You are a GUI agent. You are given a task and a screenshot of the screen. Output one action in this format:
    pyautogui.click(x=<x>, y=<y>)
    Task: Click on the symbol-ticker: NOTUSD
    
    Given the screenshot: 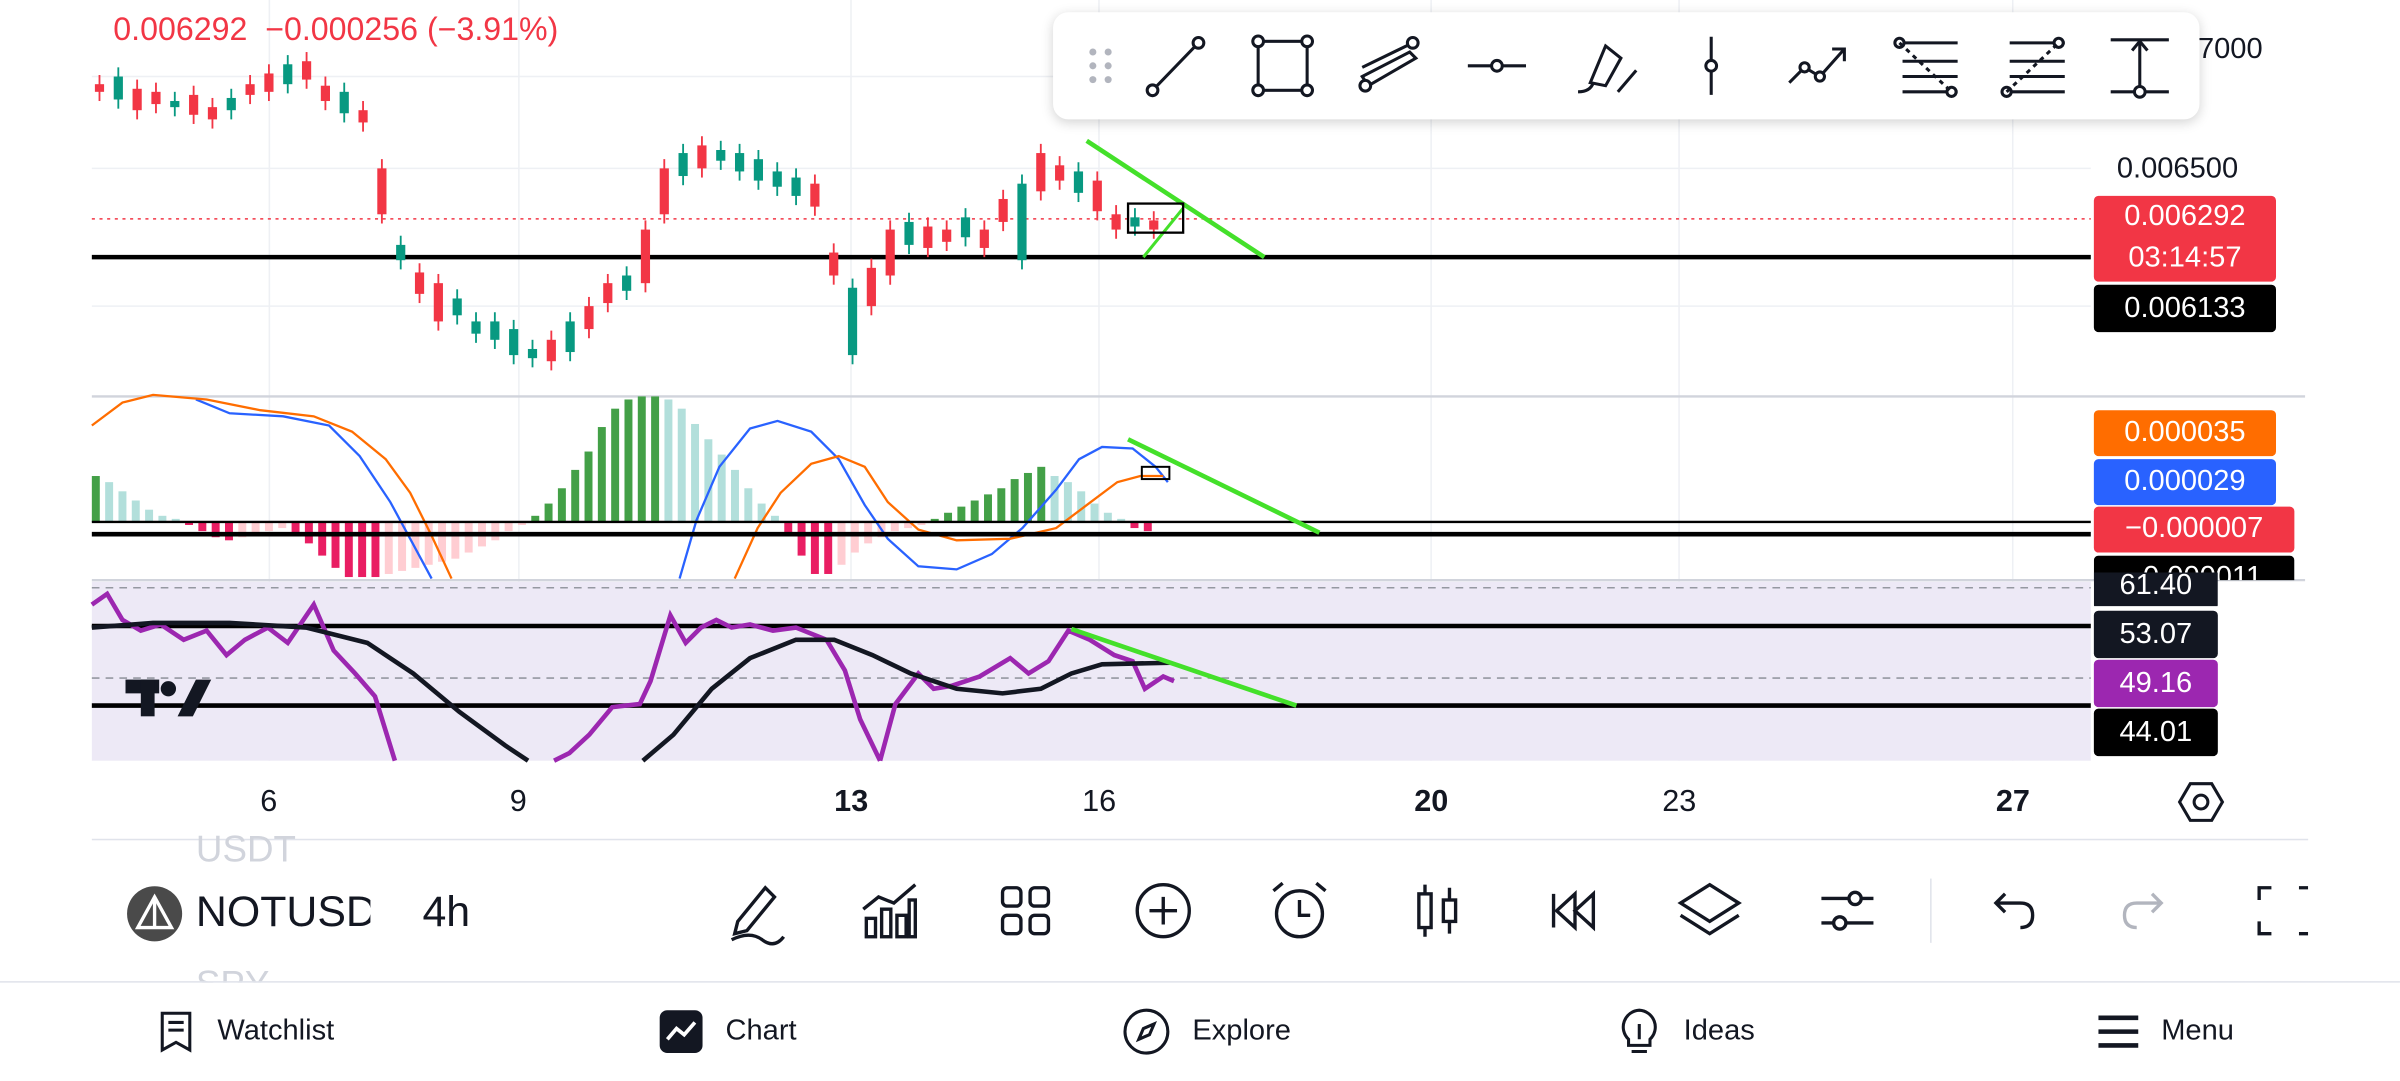 What is the action you would take?
    pyautogui.click(x=283, y=911)
    